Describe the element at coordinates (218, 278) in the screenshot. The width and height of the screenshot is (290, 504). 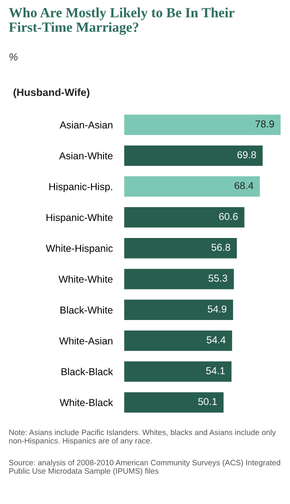
I see `data-label: 55.3` at that location.